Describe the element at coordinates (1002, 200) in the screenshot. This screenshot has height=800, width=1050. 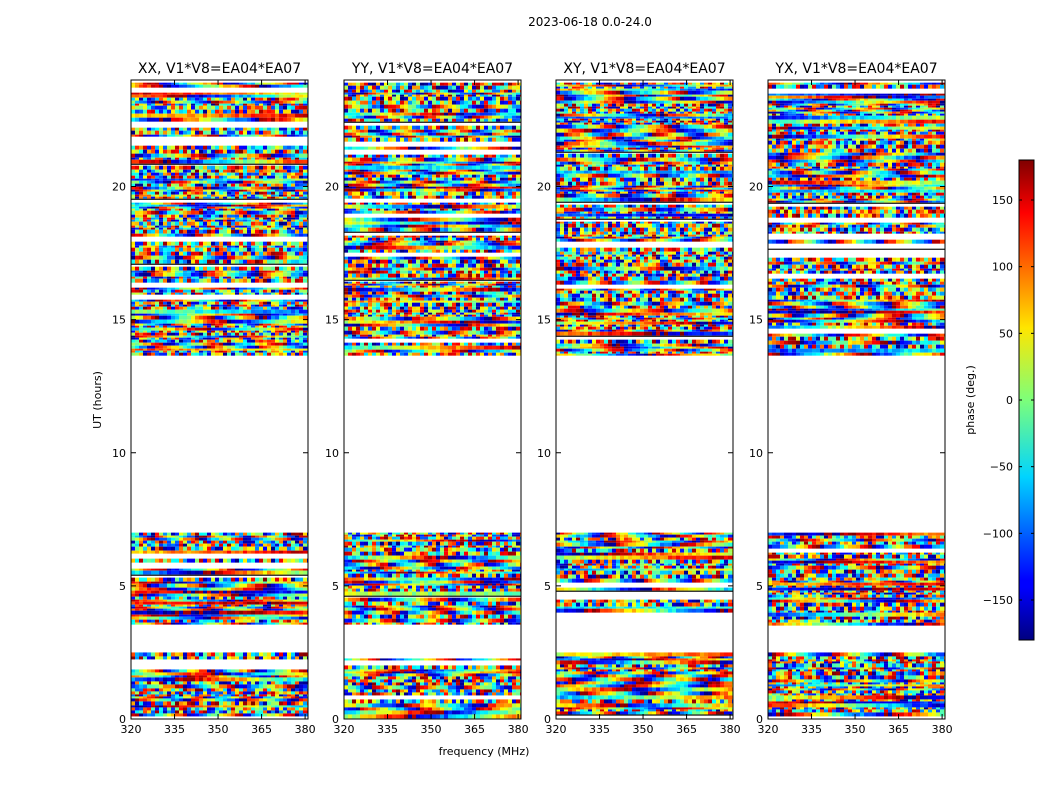
I see `colorbar-tick-label: 150` at that location.